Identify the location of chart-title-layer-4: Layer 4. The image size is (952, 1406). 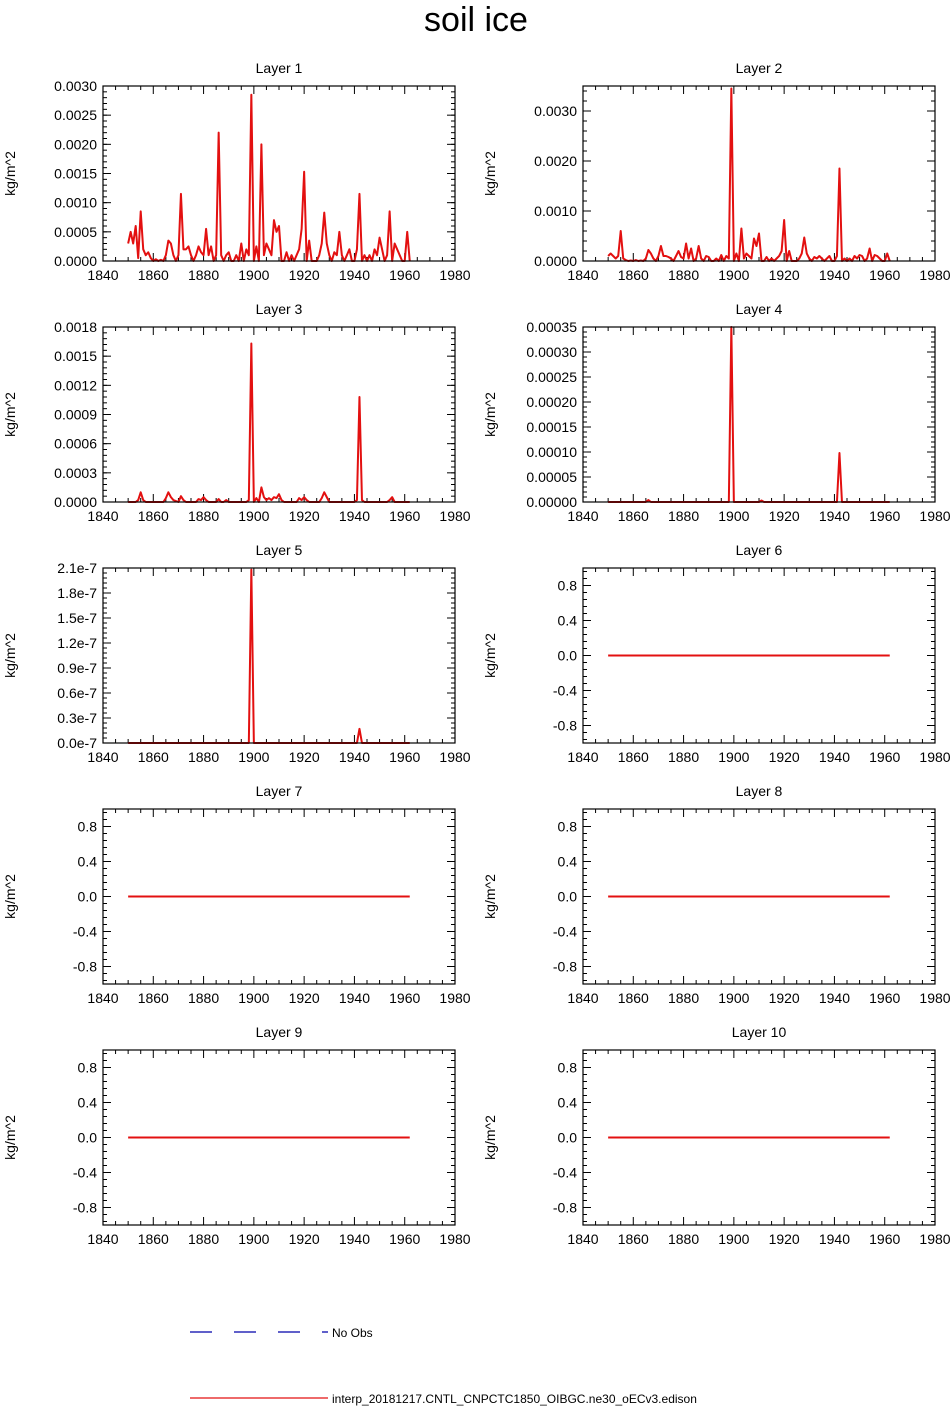
(759, 309).